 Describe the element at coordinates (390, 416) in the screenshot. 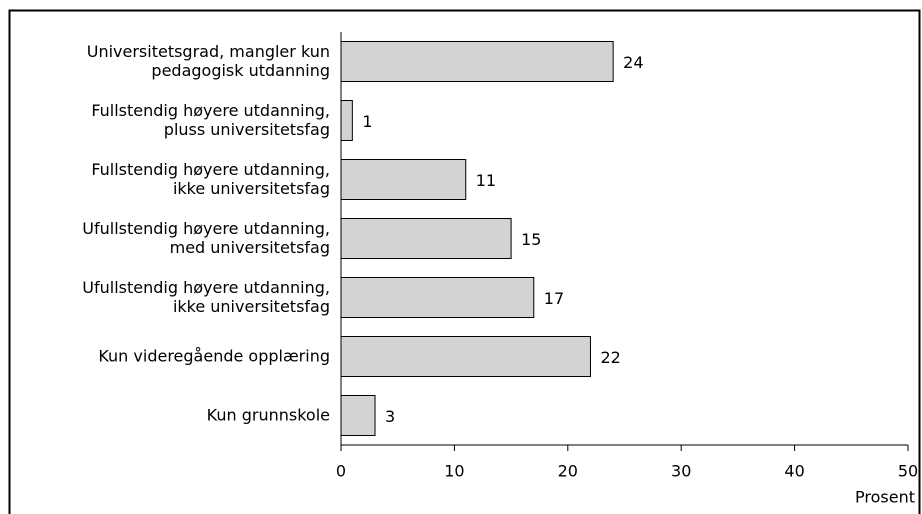

I see `value-label: 3` at that location.